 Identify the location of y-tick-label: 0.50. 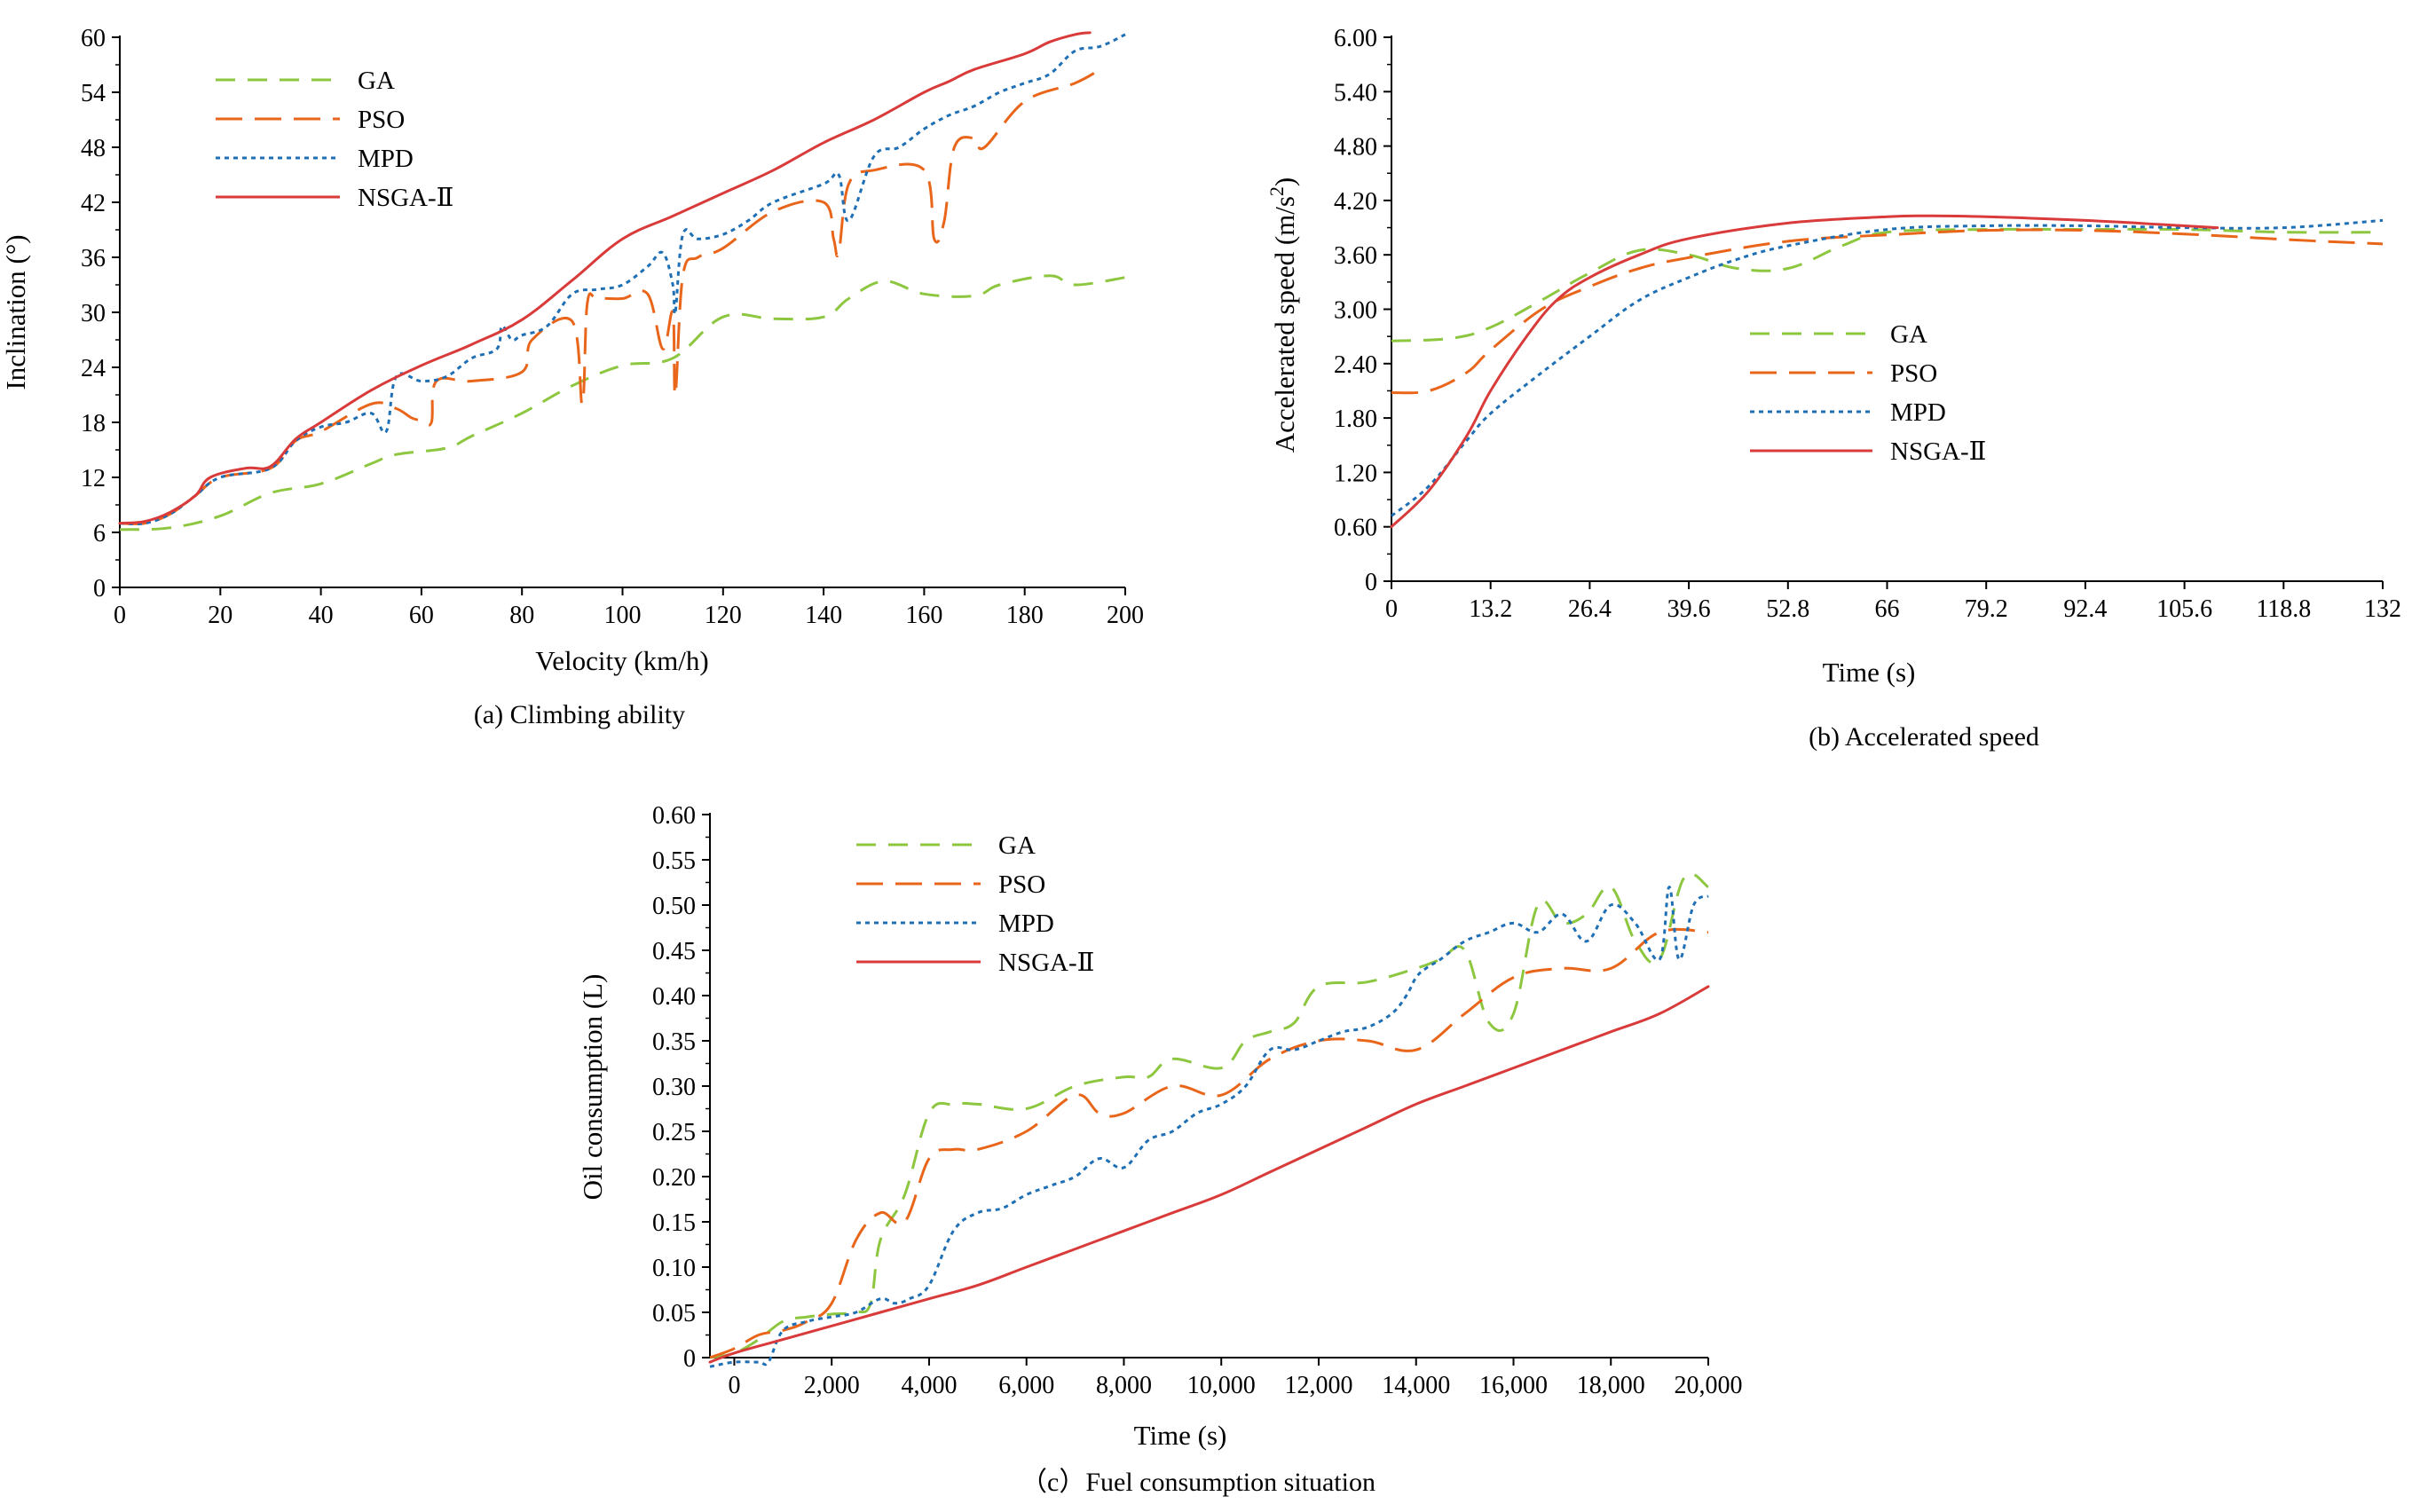
(674, 906).